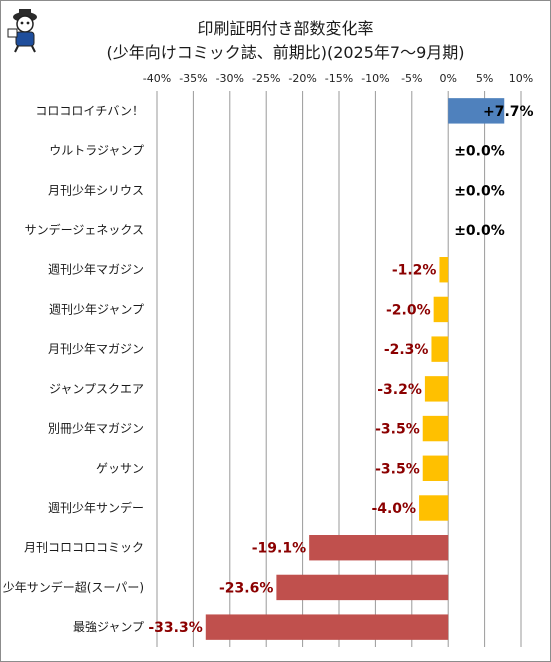 The width and height of the screenshot is (551, 662). What do you see at coordinates (406, 350) in the screenshot?
I see `data-label: -2.3%` at bounding box center [406, 350].